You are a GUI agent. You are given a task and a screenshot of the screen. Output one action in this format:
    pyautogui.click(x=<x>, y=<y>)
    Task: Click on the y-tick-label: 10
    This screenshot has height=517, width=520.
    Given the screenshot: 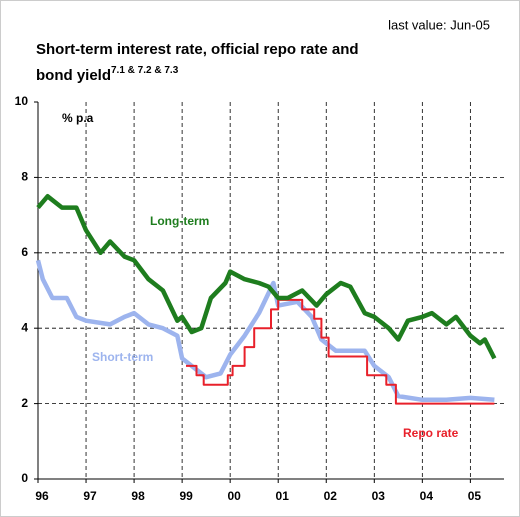 What is the action you would take?
    pyautogui.click(x=22, y=101)
    